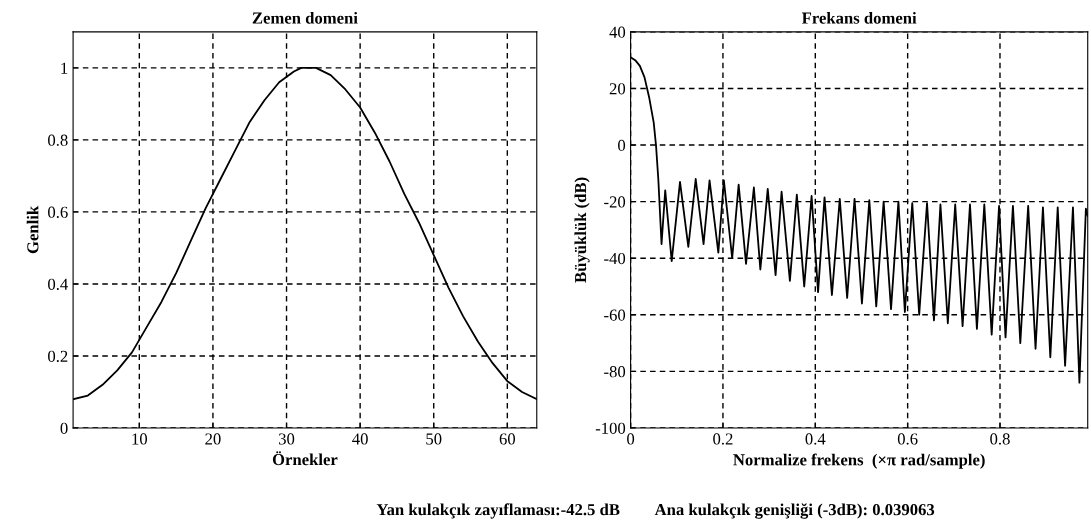 This screenshot has height=531, width=1091. I want to click on y-tick-label: 40, so click(617, 32).